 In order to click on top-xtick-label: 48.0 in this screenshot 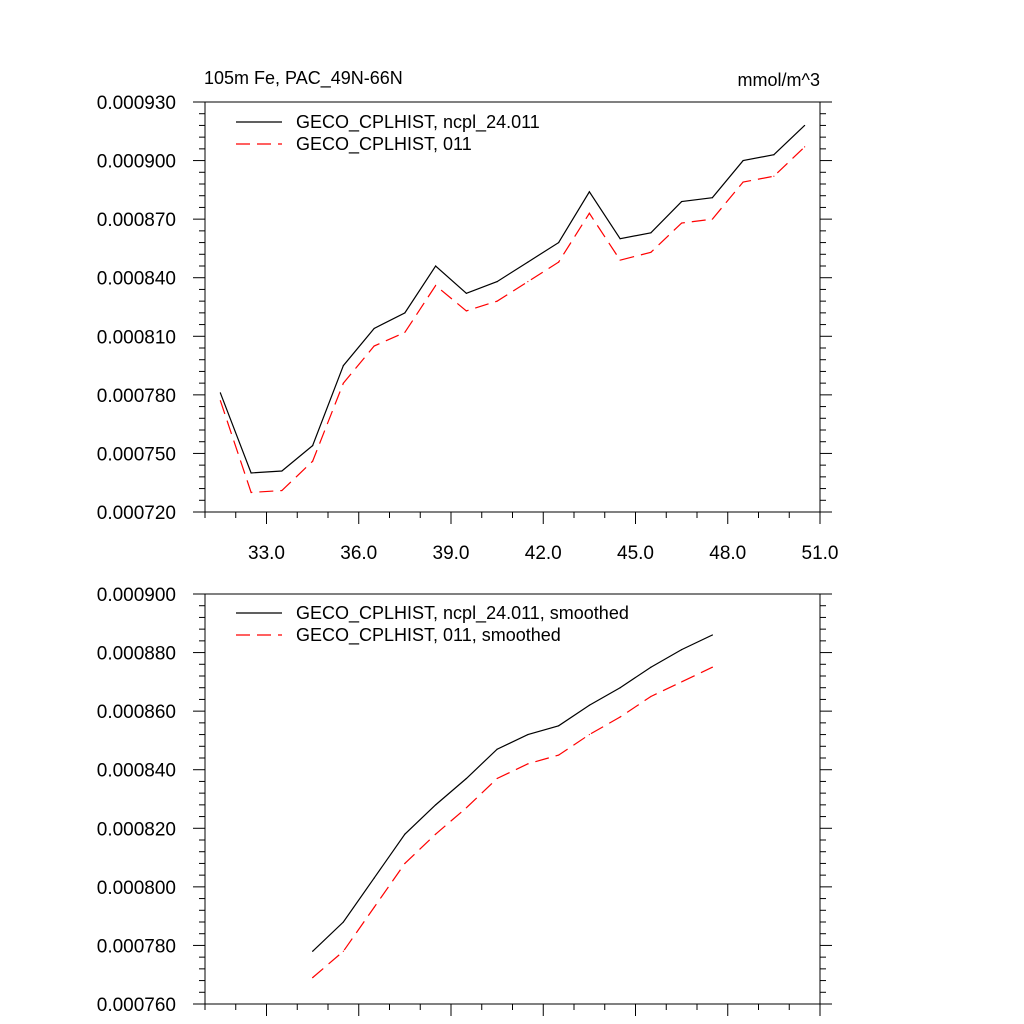, I will do `click(727, 553)`.